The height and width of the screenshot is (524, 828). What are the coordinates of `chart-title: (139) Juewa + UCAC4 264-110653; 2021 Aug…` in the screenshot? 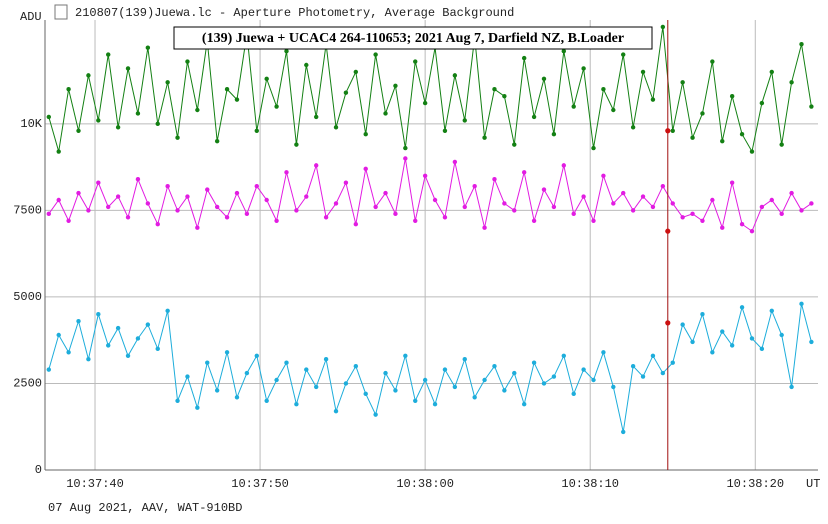 It's located at (413, 38).